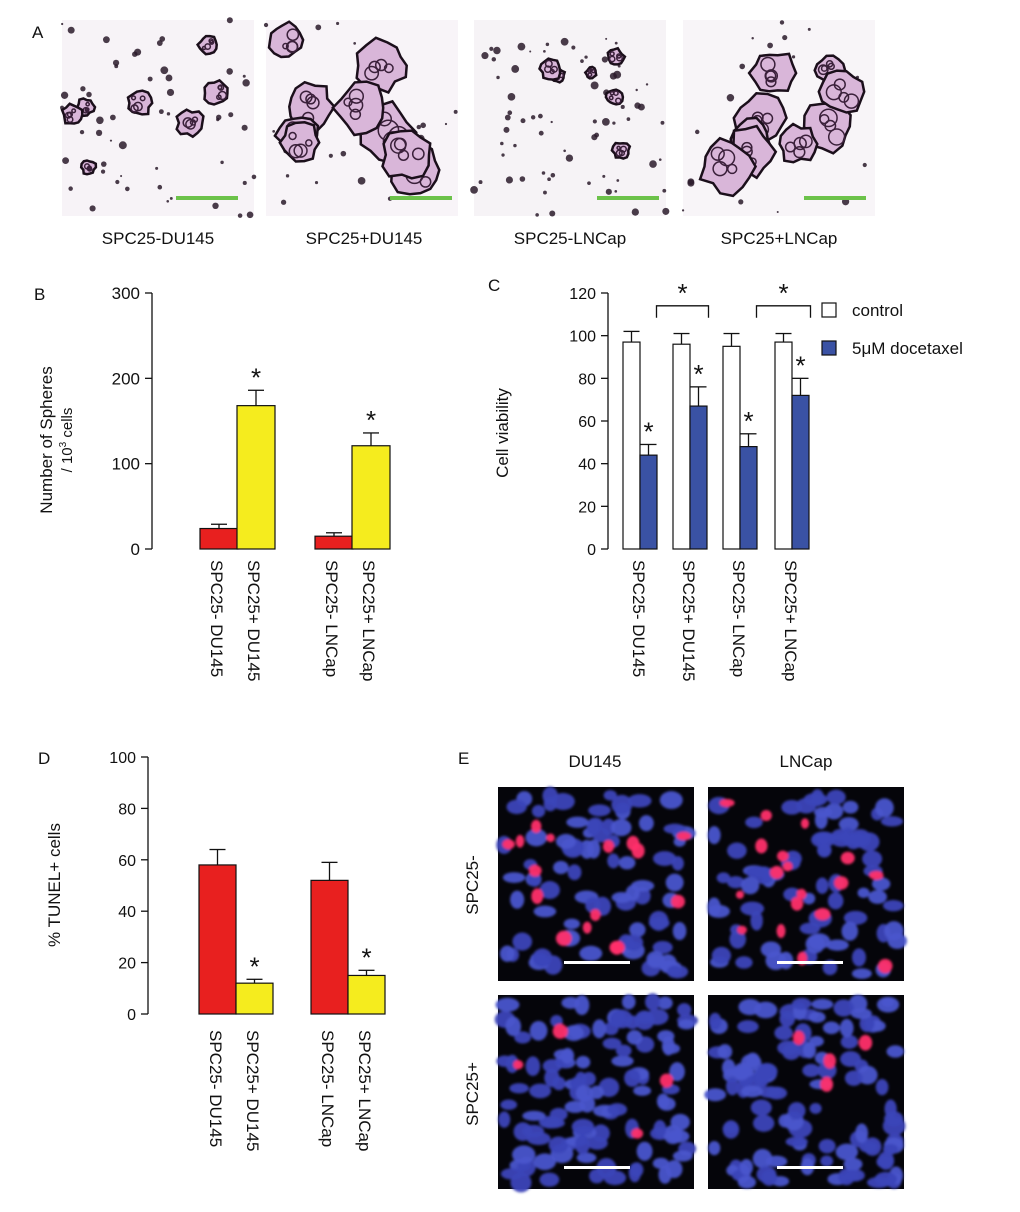  Describe the element at coordinates (364, 238) in the screenshot. I see `caption-spc25-plus-du145: SPC25+DU145` at that location.